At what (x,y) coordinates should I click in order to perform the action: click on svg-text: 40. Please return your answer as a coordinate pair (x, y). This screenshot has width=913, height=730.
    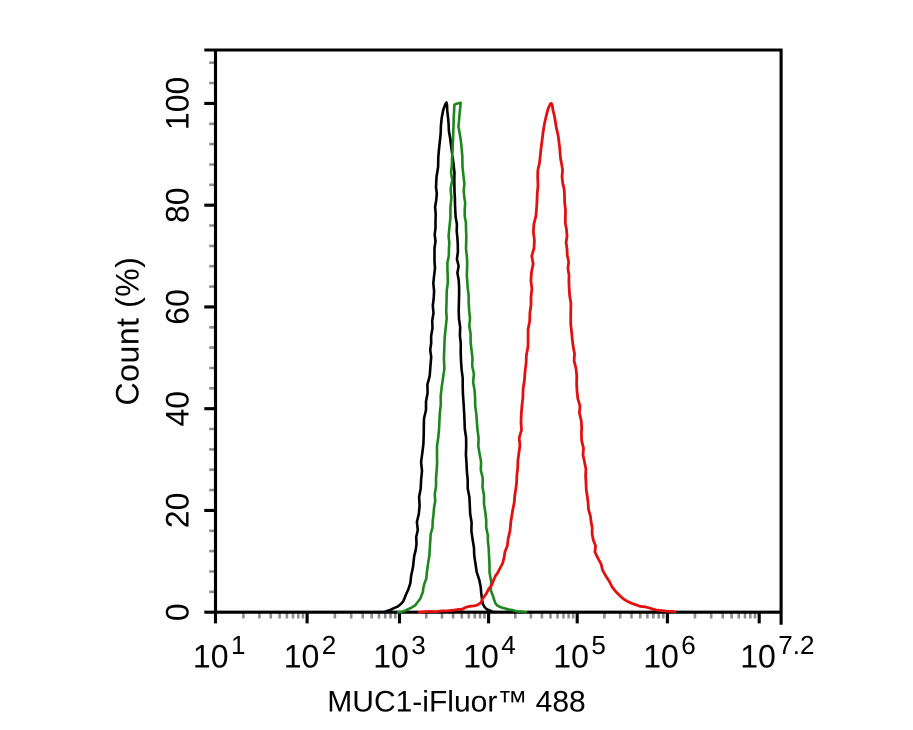
    Looking at the image, I should click on (178, 409).